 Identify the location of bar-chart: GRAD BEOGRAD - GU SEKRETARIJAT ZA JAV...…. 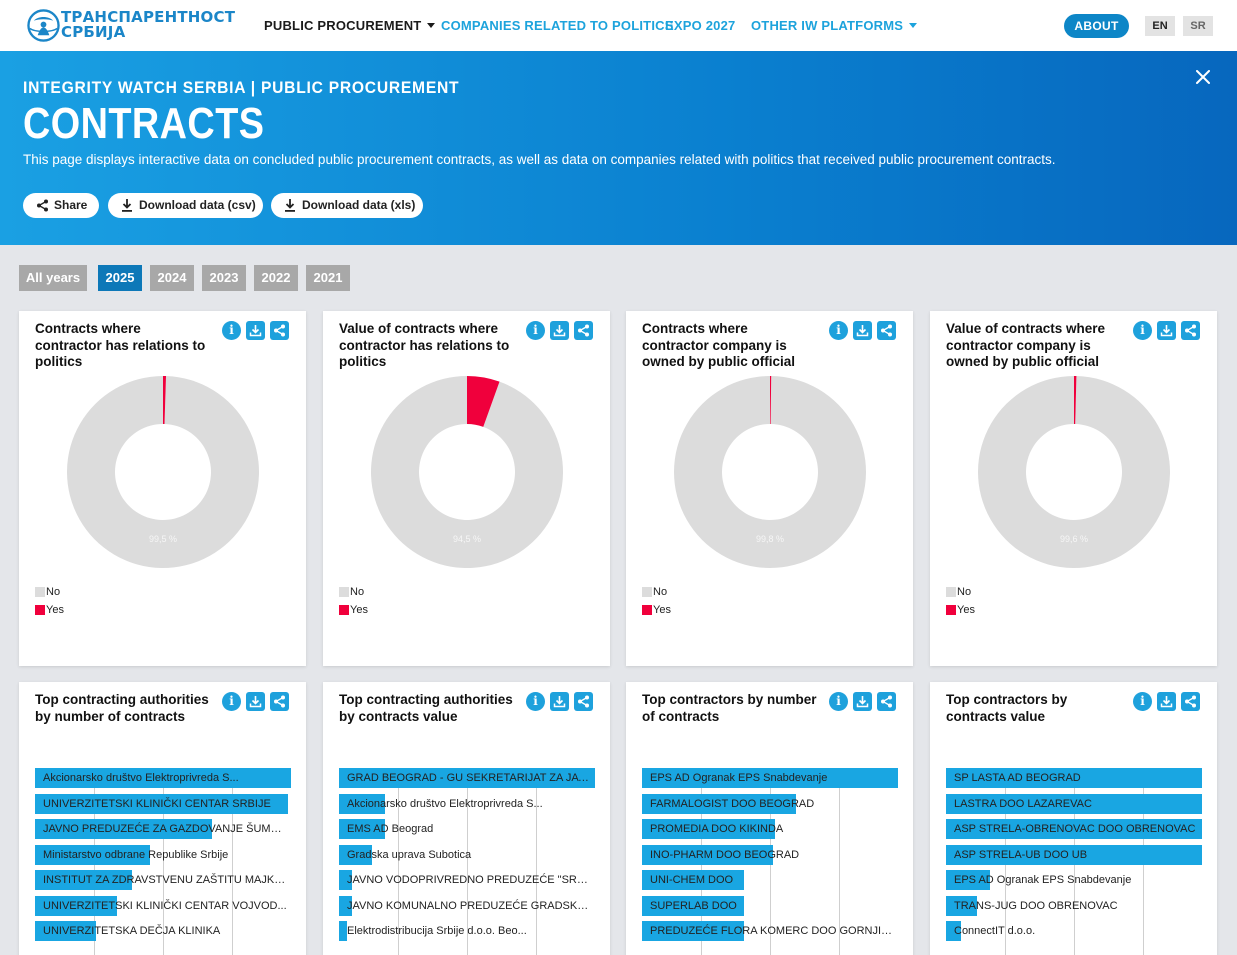
(467, 861).